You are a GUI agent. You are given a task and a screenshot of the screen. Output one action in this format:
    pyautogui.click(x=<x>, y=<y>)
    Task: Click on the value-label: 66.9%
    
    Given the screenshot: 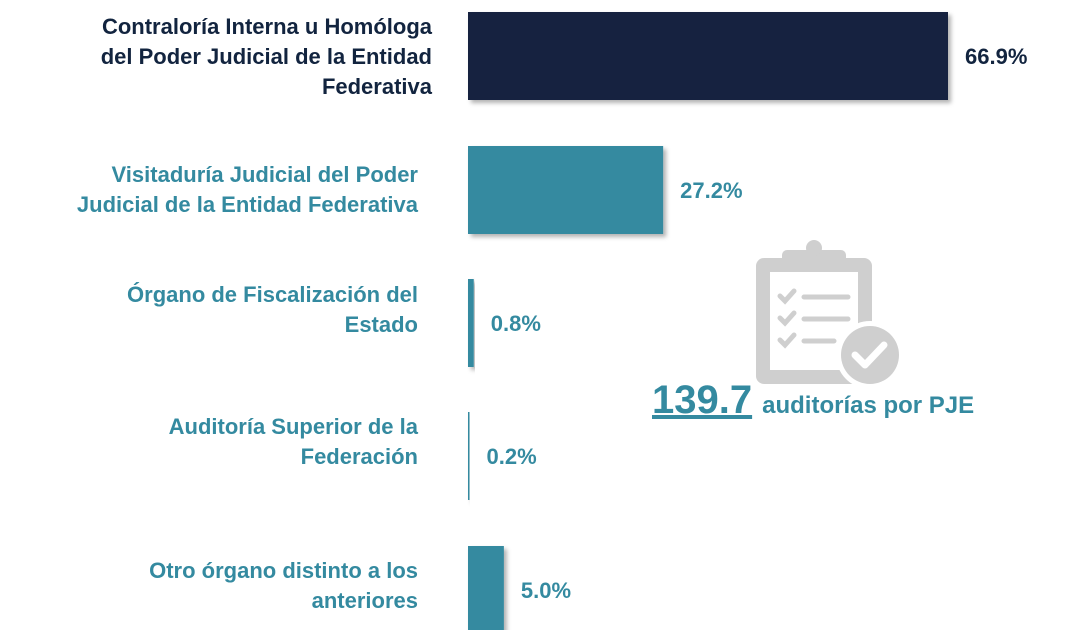 What is the action you would take?
    pyautogui.click(x=996, y=56)
    